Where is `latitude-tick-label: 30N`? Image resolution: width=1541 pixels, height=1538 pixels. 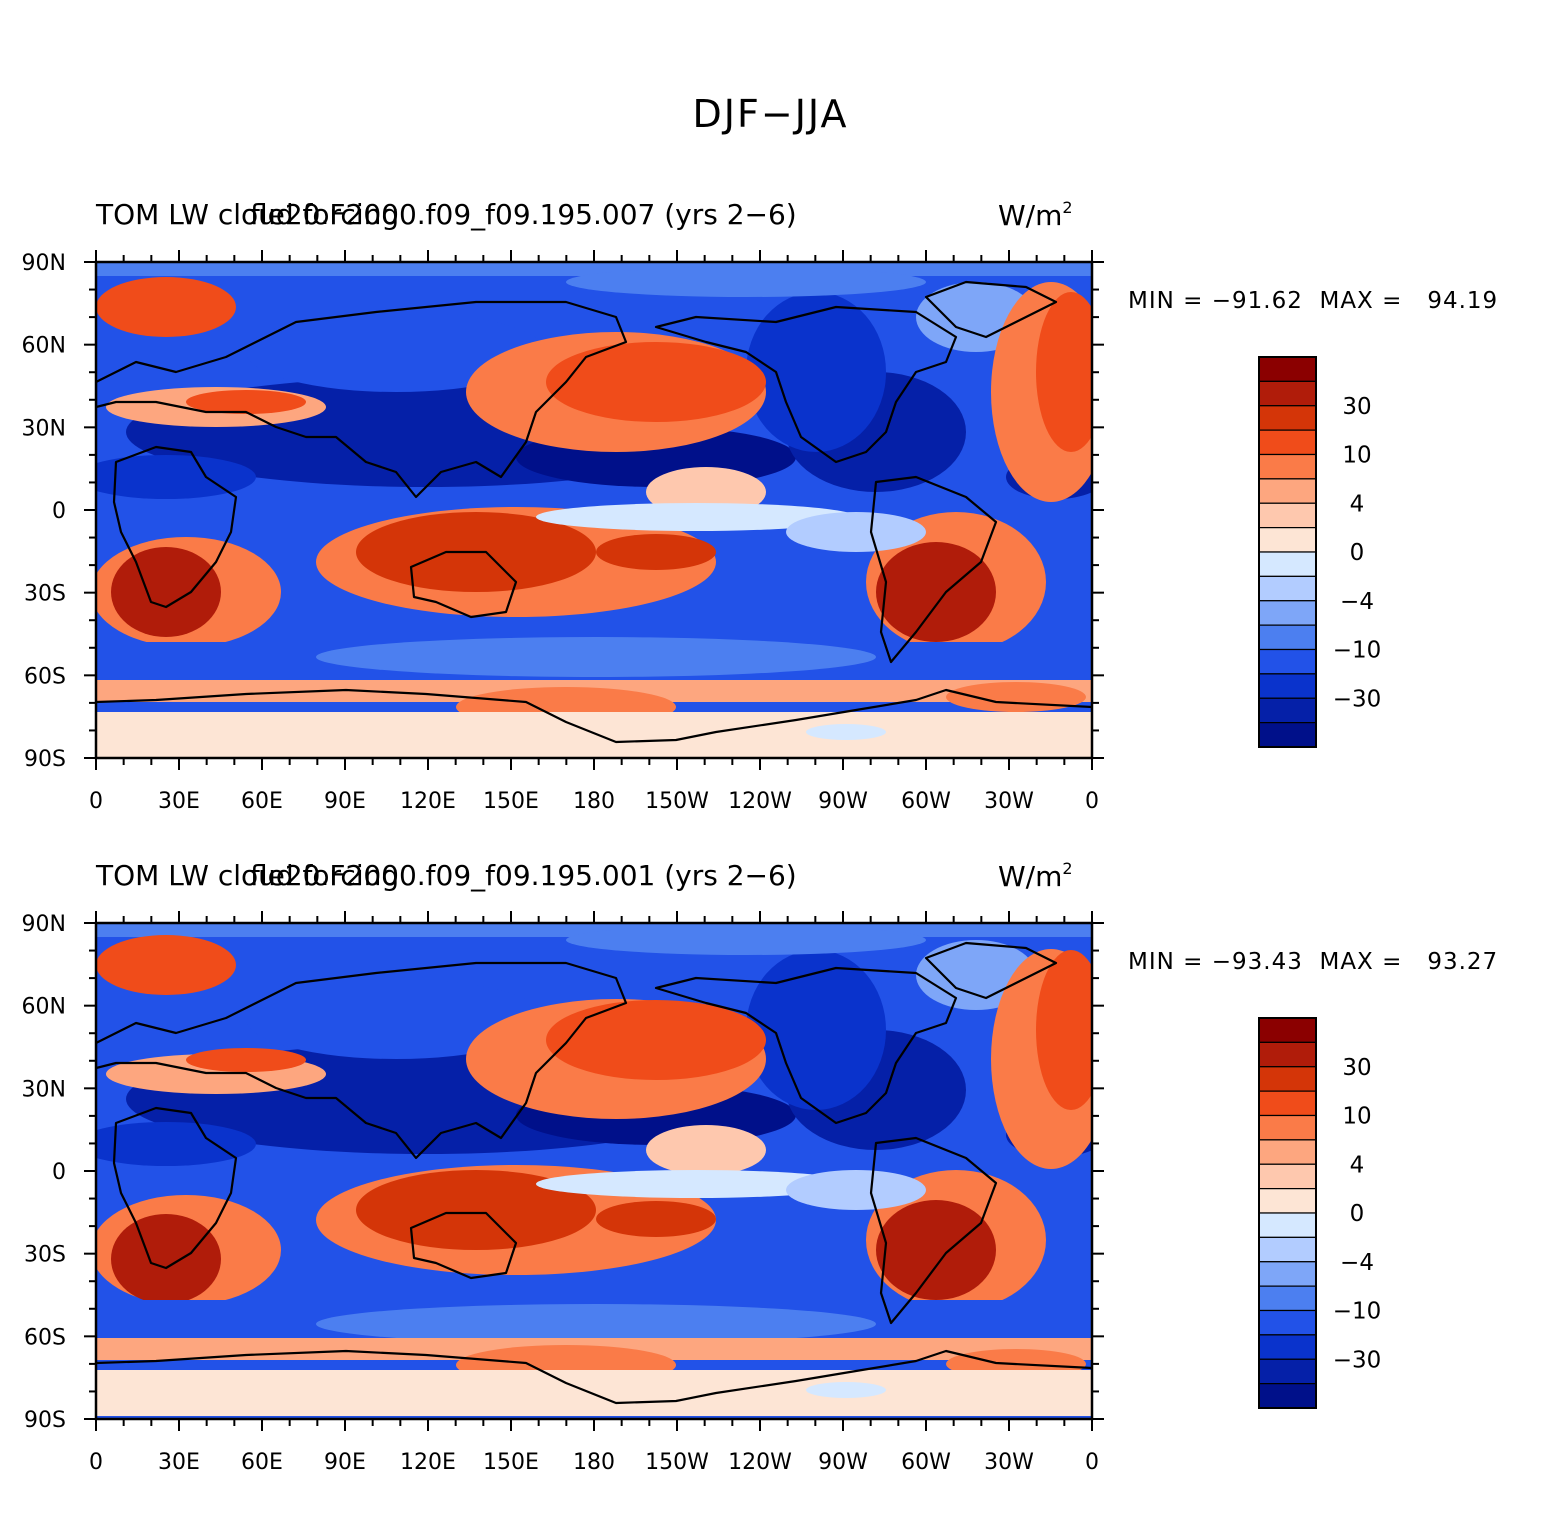
latitude-tick-label: 30N is located at coordinates (44, 428).